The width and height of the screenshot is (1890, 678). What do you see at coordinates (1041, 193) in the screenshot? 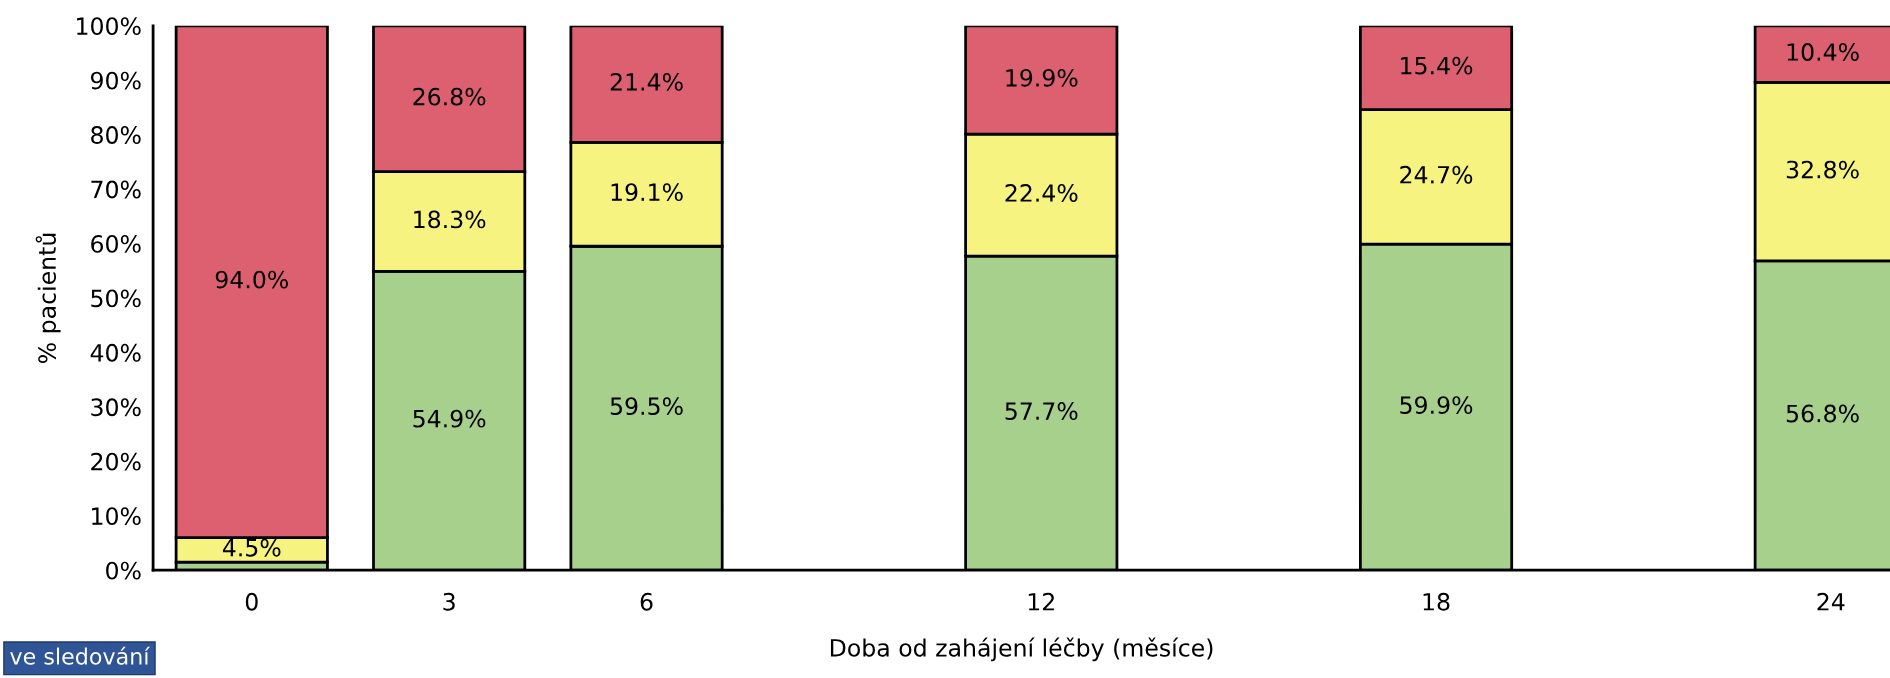
I see `data-label: 22.4%` at bounding box center [1041, 193].